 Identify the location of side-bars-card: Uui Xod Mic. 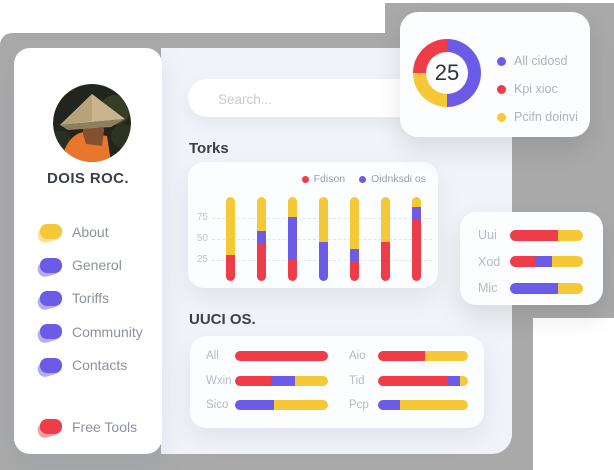
(531, 258).